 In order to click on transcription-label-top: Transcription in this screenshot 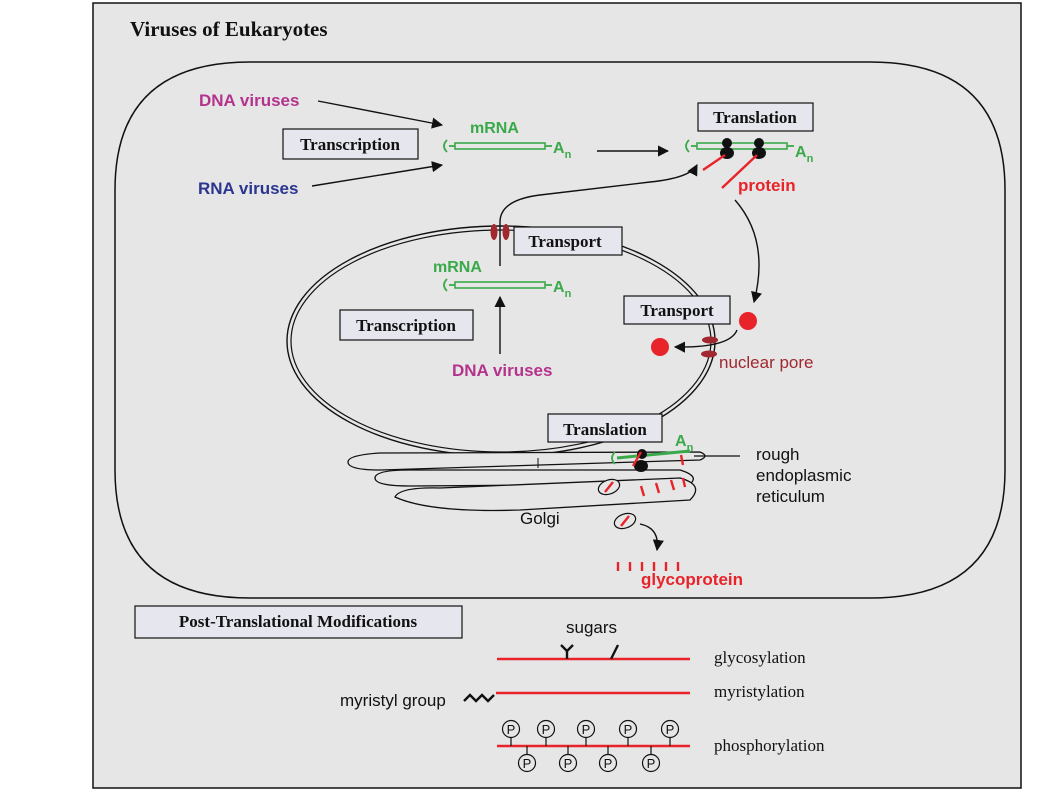, I will do `click(350, 144)`.